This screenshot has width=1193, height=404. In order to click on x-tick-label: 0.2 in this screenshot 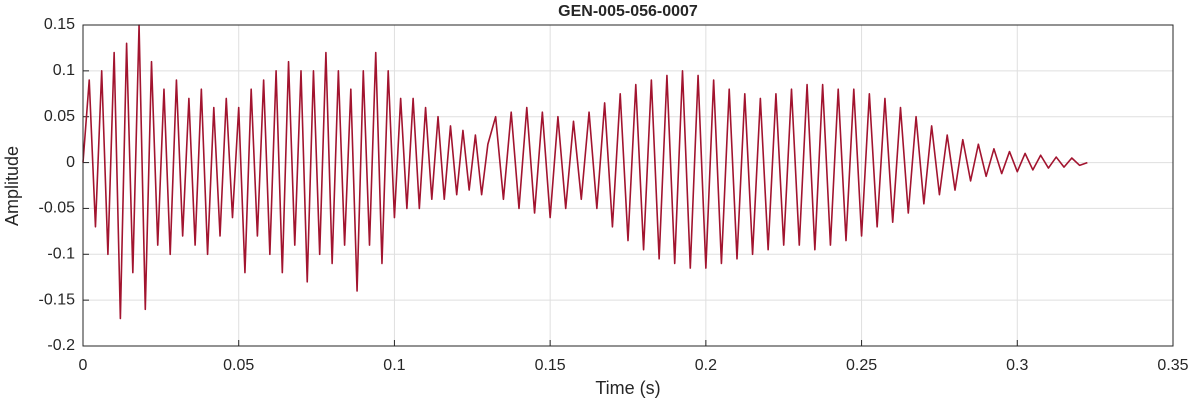, I will do `click(706, 365)`.